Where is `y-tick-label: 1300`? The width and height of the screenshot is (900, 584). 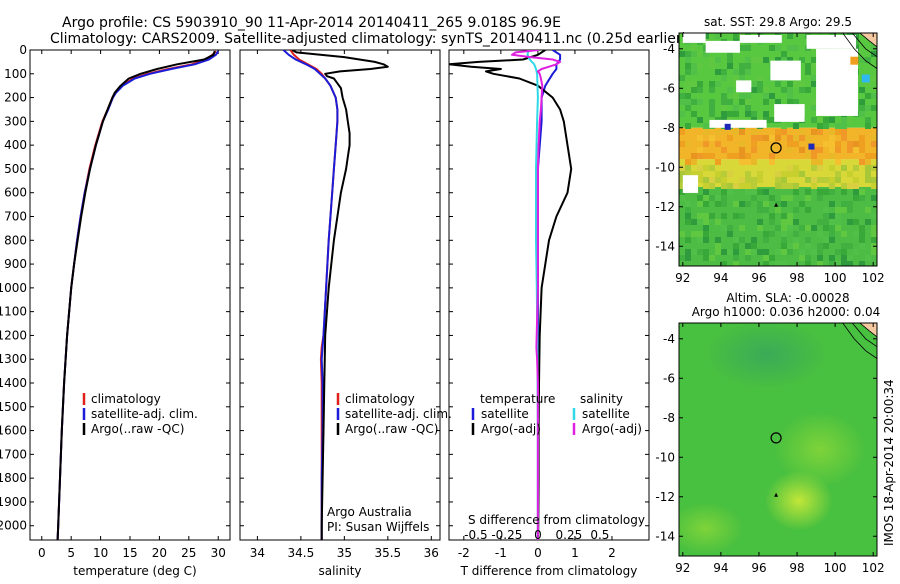 y-tick-label: 1300 is located at coordinates (13, 359).